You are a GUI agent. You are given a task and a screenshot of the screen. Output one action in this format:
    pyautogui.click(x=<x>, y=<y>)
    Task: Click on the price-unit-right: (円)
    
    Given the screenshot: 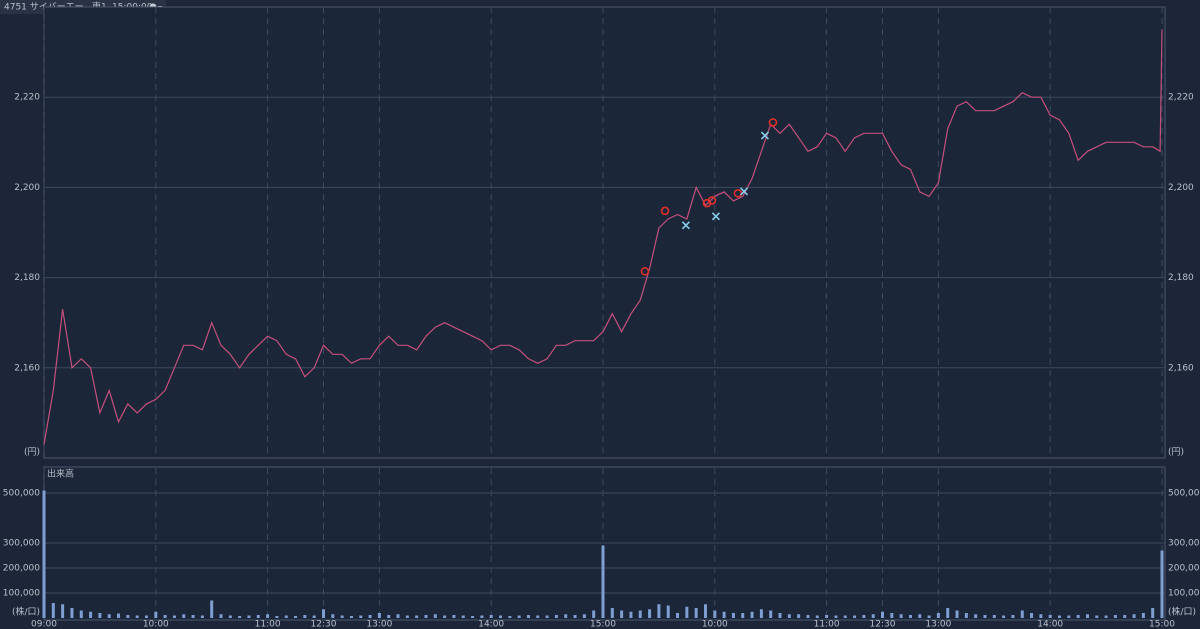 What is the action you would take?
    pyautogui.click(x=1176, y=452)
    